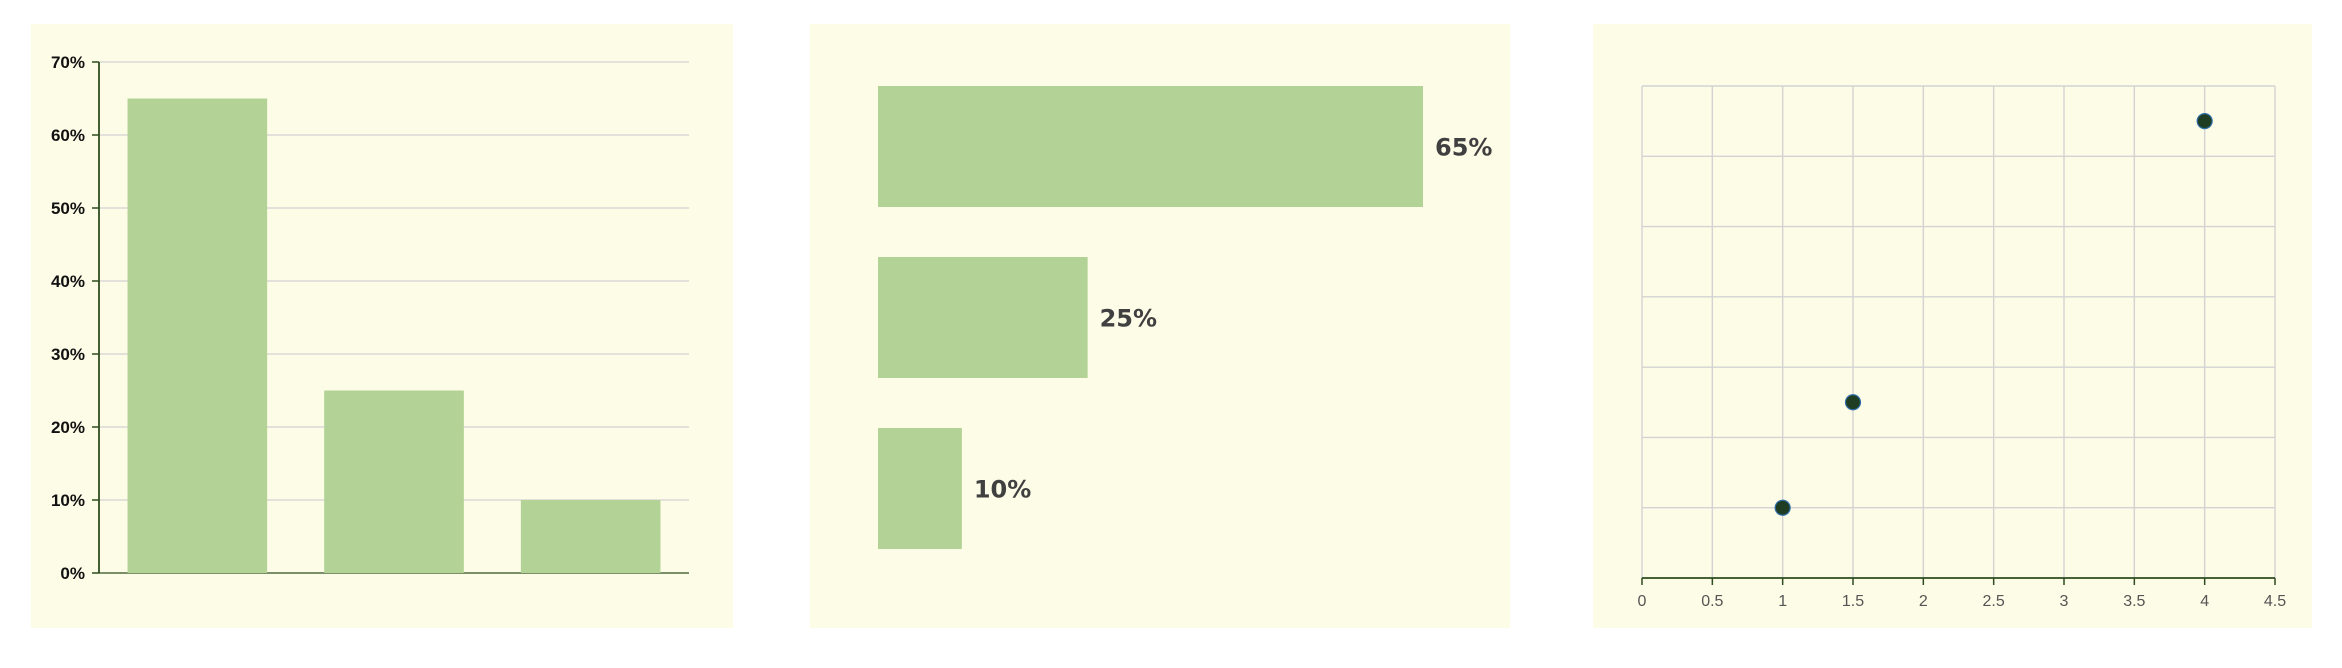  Describe the element at coordinates (1463, 148) in the screenshot. I see `data-label: 65%` at that location.